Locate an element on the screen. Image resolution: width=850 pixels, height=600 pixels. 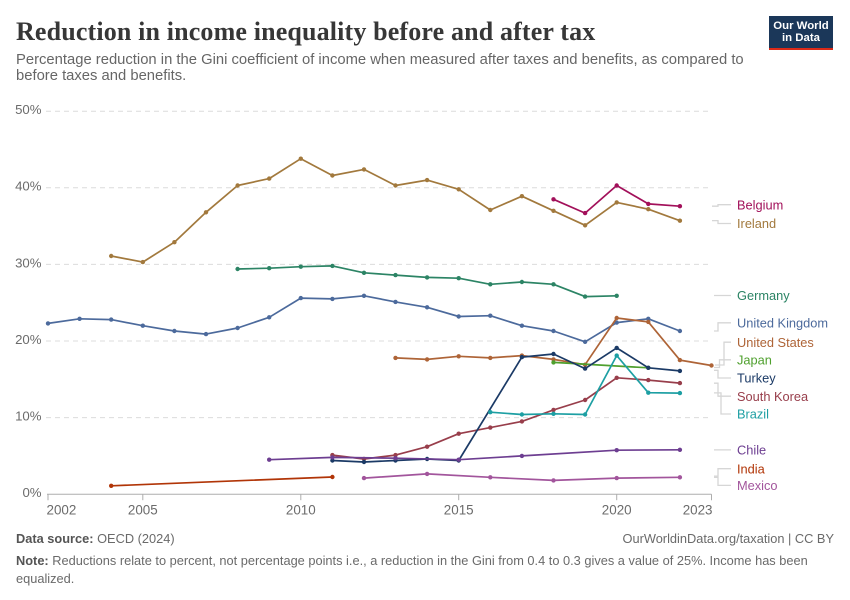
svg-text: 2023 is located at coordinates (698, 510).